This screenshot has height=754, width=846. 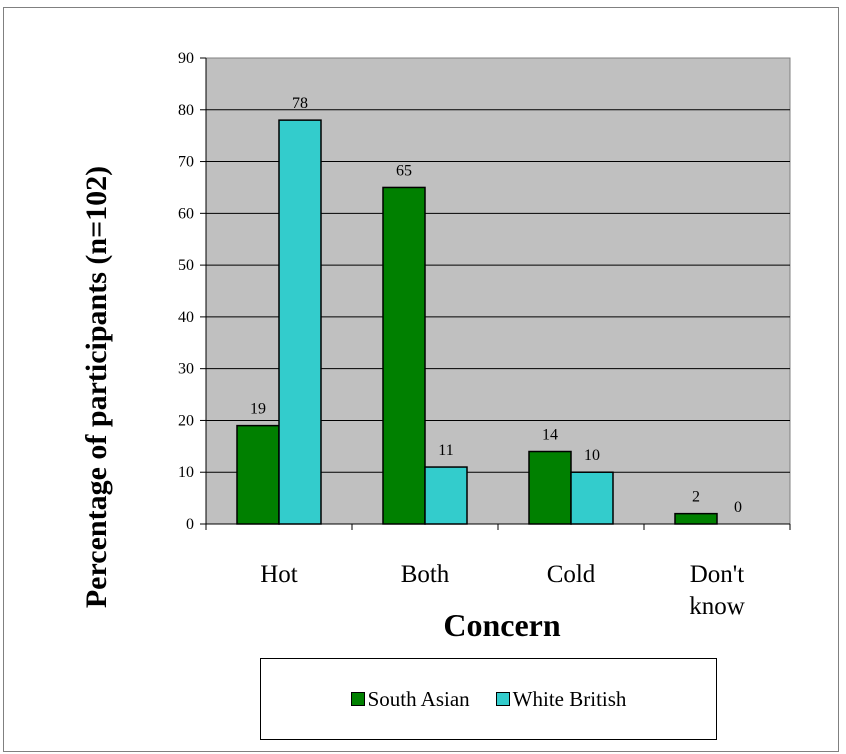 What do you see at coordinates (186, 420) in the screenshot?
I see `y-tick-label: 20` at bounding box center [186, 420].